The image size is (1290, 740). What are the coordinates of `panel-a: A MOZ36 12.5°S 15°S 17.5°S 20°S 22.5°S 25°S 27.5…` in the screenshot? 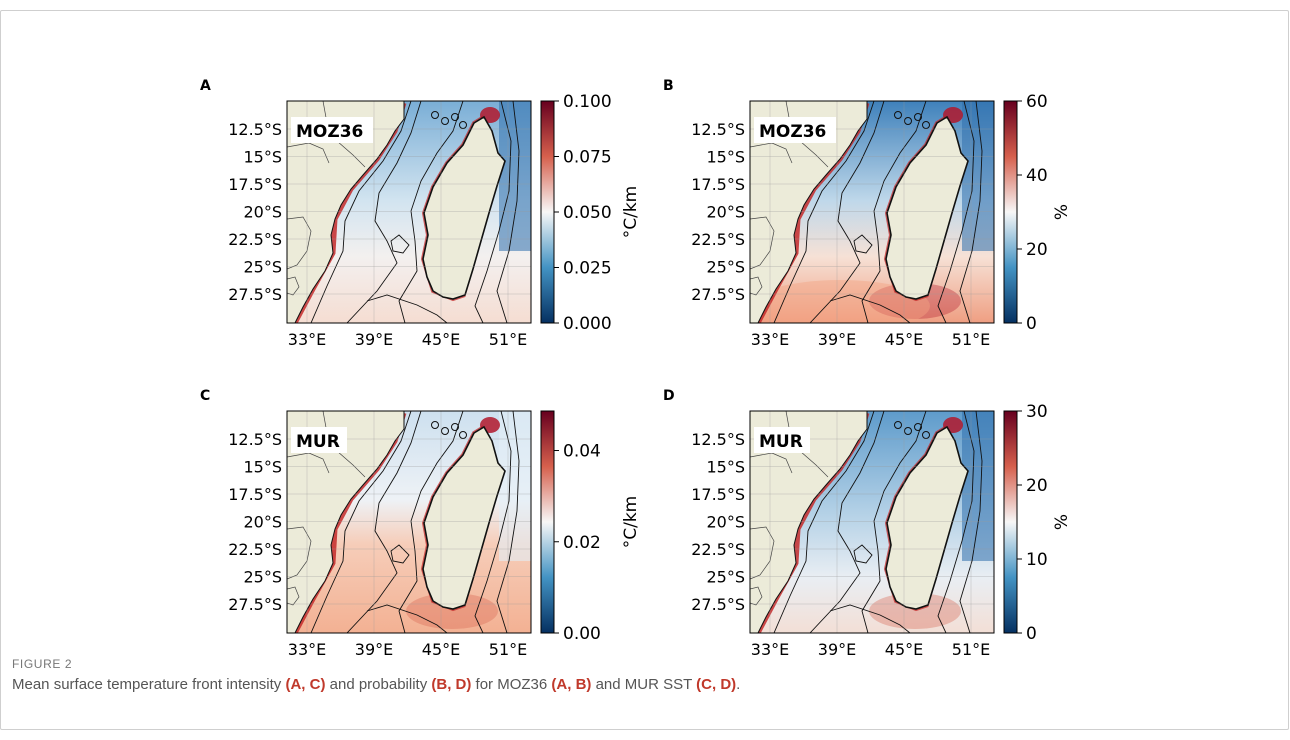 It's located at (435, 215).